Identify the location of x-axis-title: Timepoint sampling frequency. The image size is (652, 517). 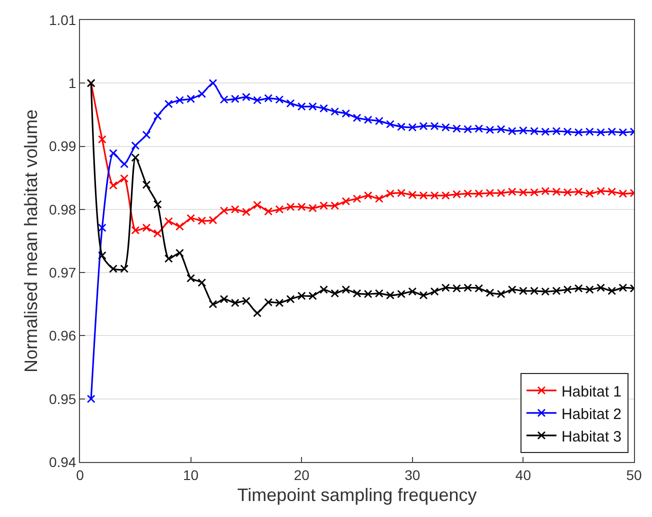
(357, 494).